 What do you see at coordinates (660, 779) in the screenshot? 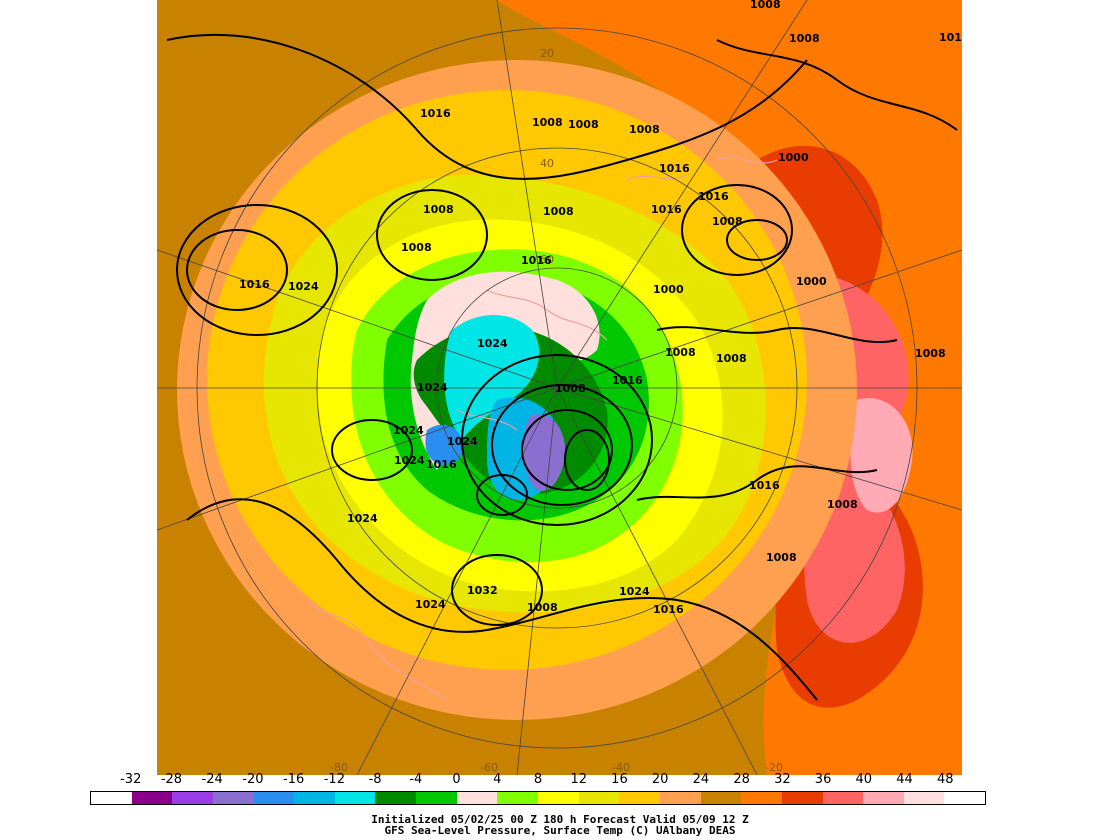
I see `colorbar-tick-label: 20` at bounding box center [660, 779].